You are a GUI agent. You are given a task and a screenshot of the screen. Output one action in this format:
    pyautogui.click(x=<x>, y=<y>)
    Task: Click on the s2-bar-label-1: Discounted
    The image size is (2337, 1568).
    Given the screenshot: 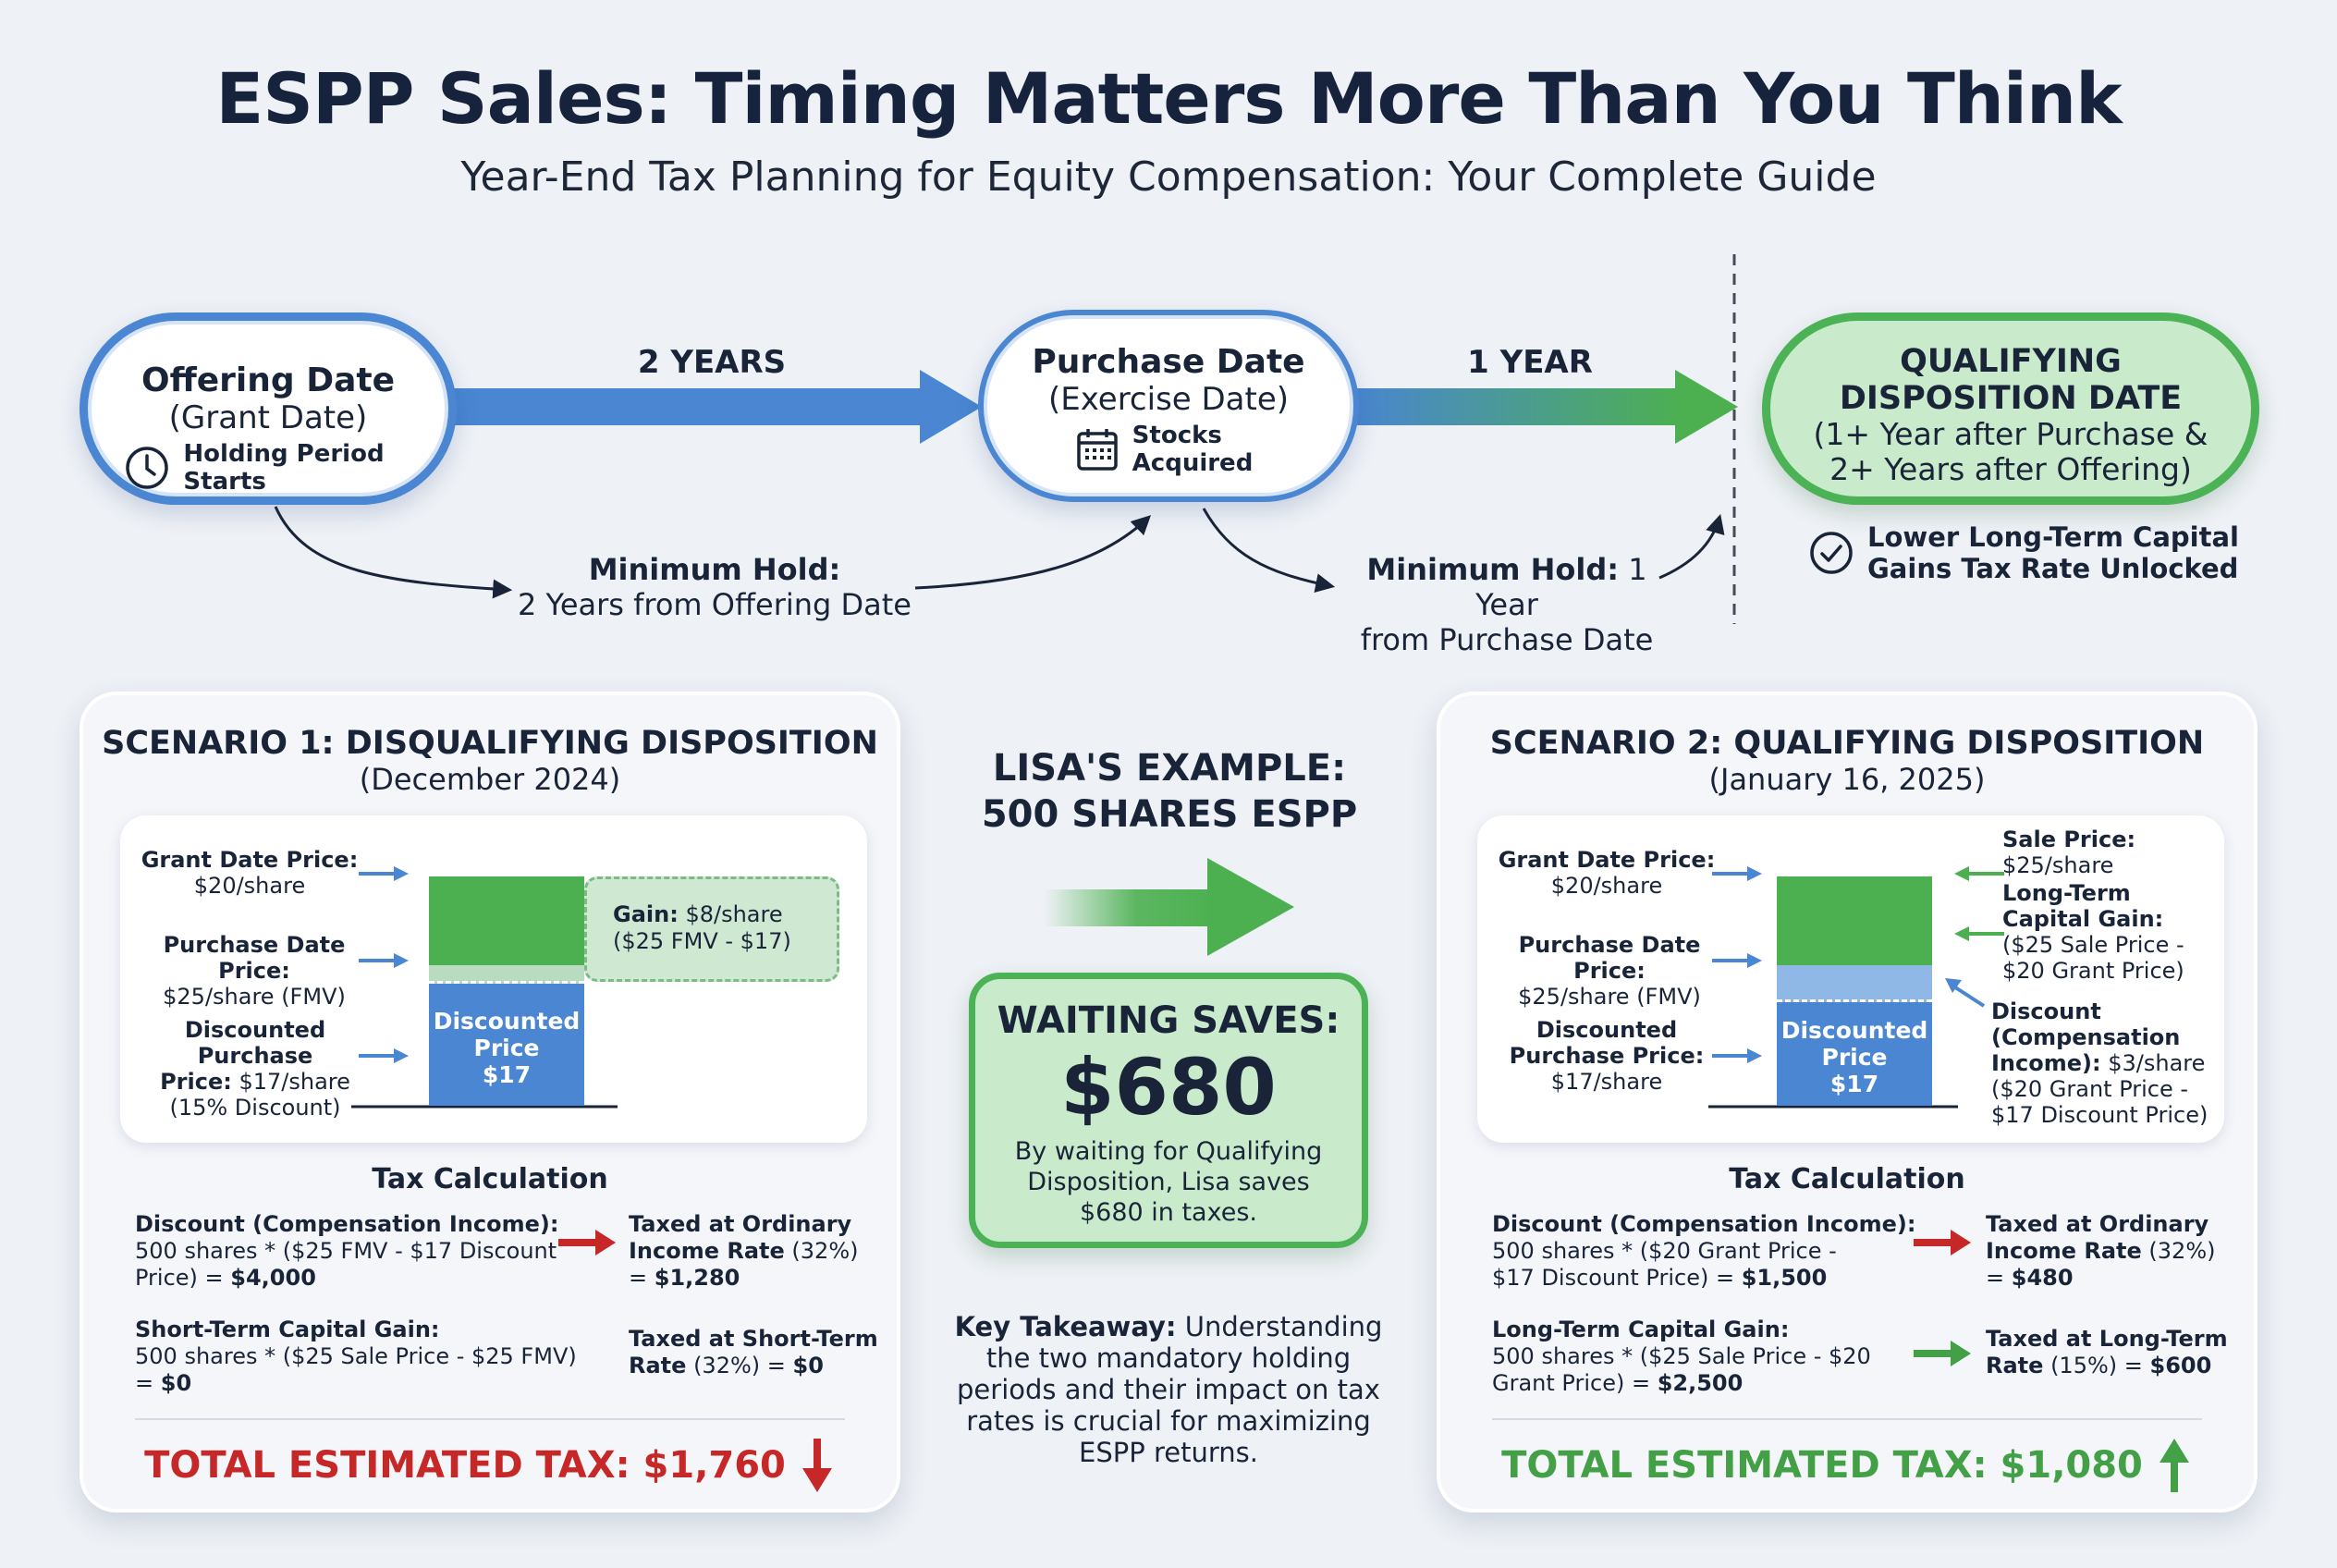 What is the action you would take?
    pyautogui.click(x=1854, y=1031)
    